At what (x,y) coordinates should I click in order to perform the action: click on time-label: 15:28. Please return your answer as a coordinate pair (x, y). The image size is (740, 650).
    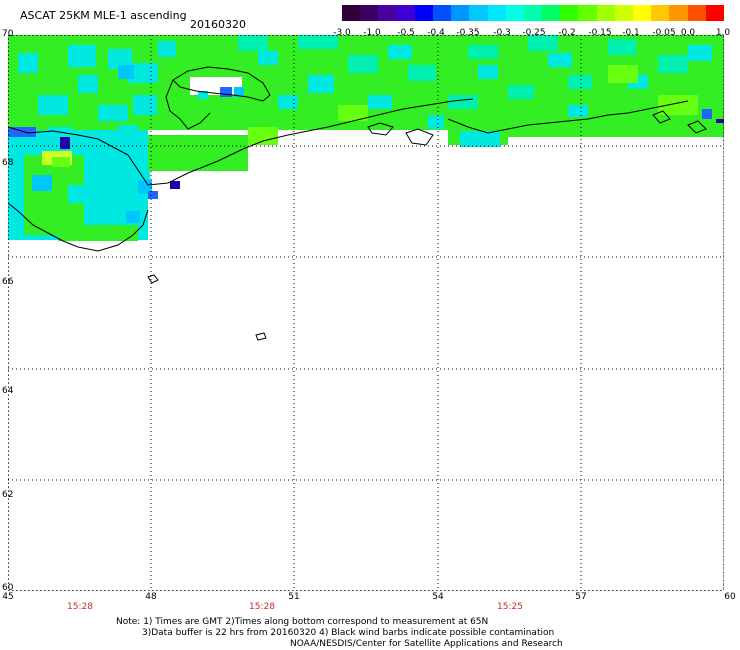
    Looking at the image, I should click on (262, 607).